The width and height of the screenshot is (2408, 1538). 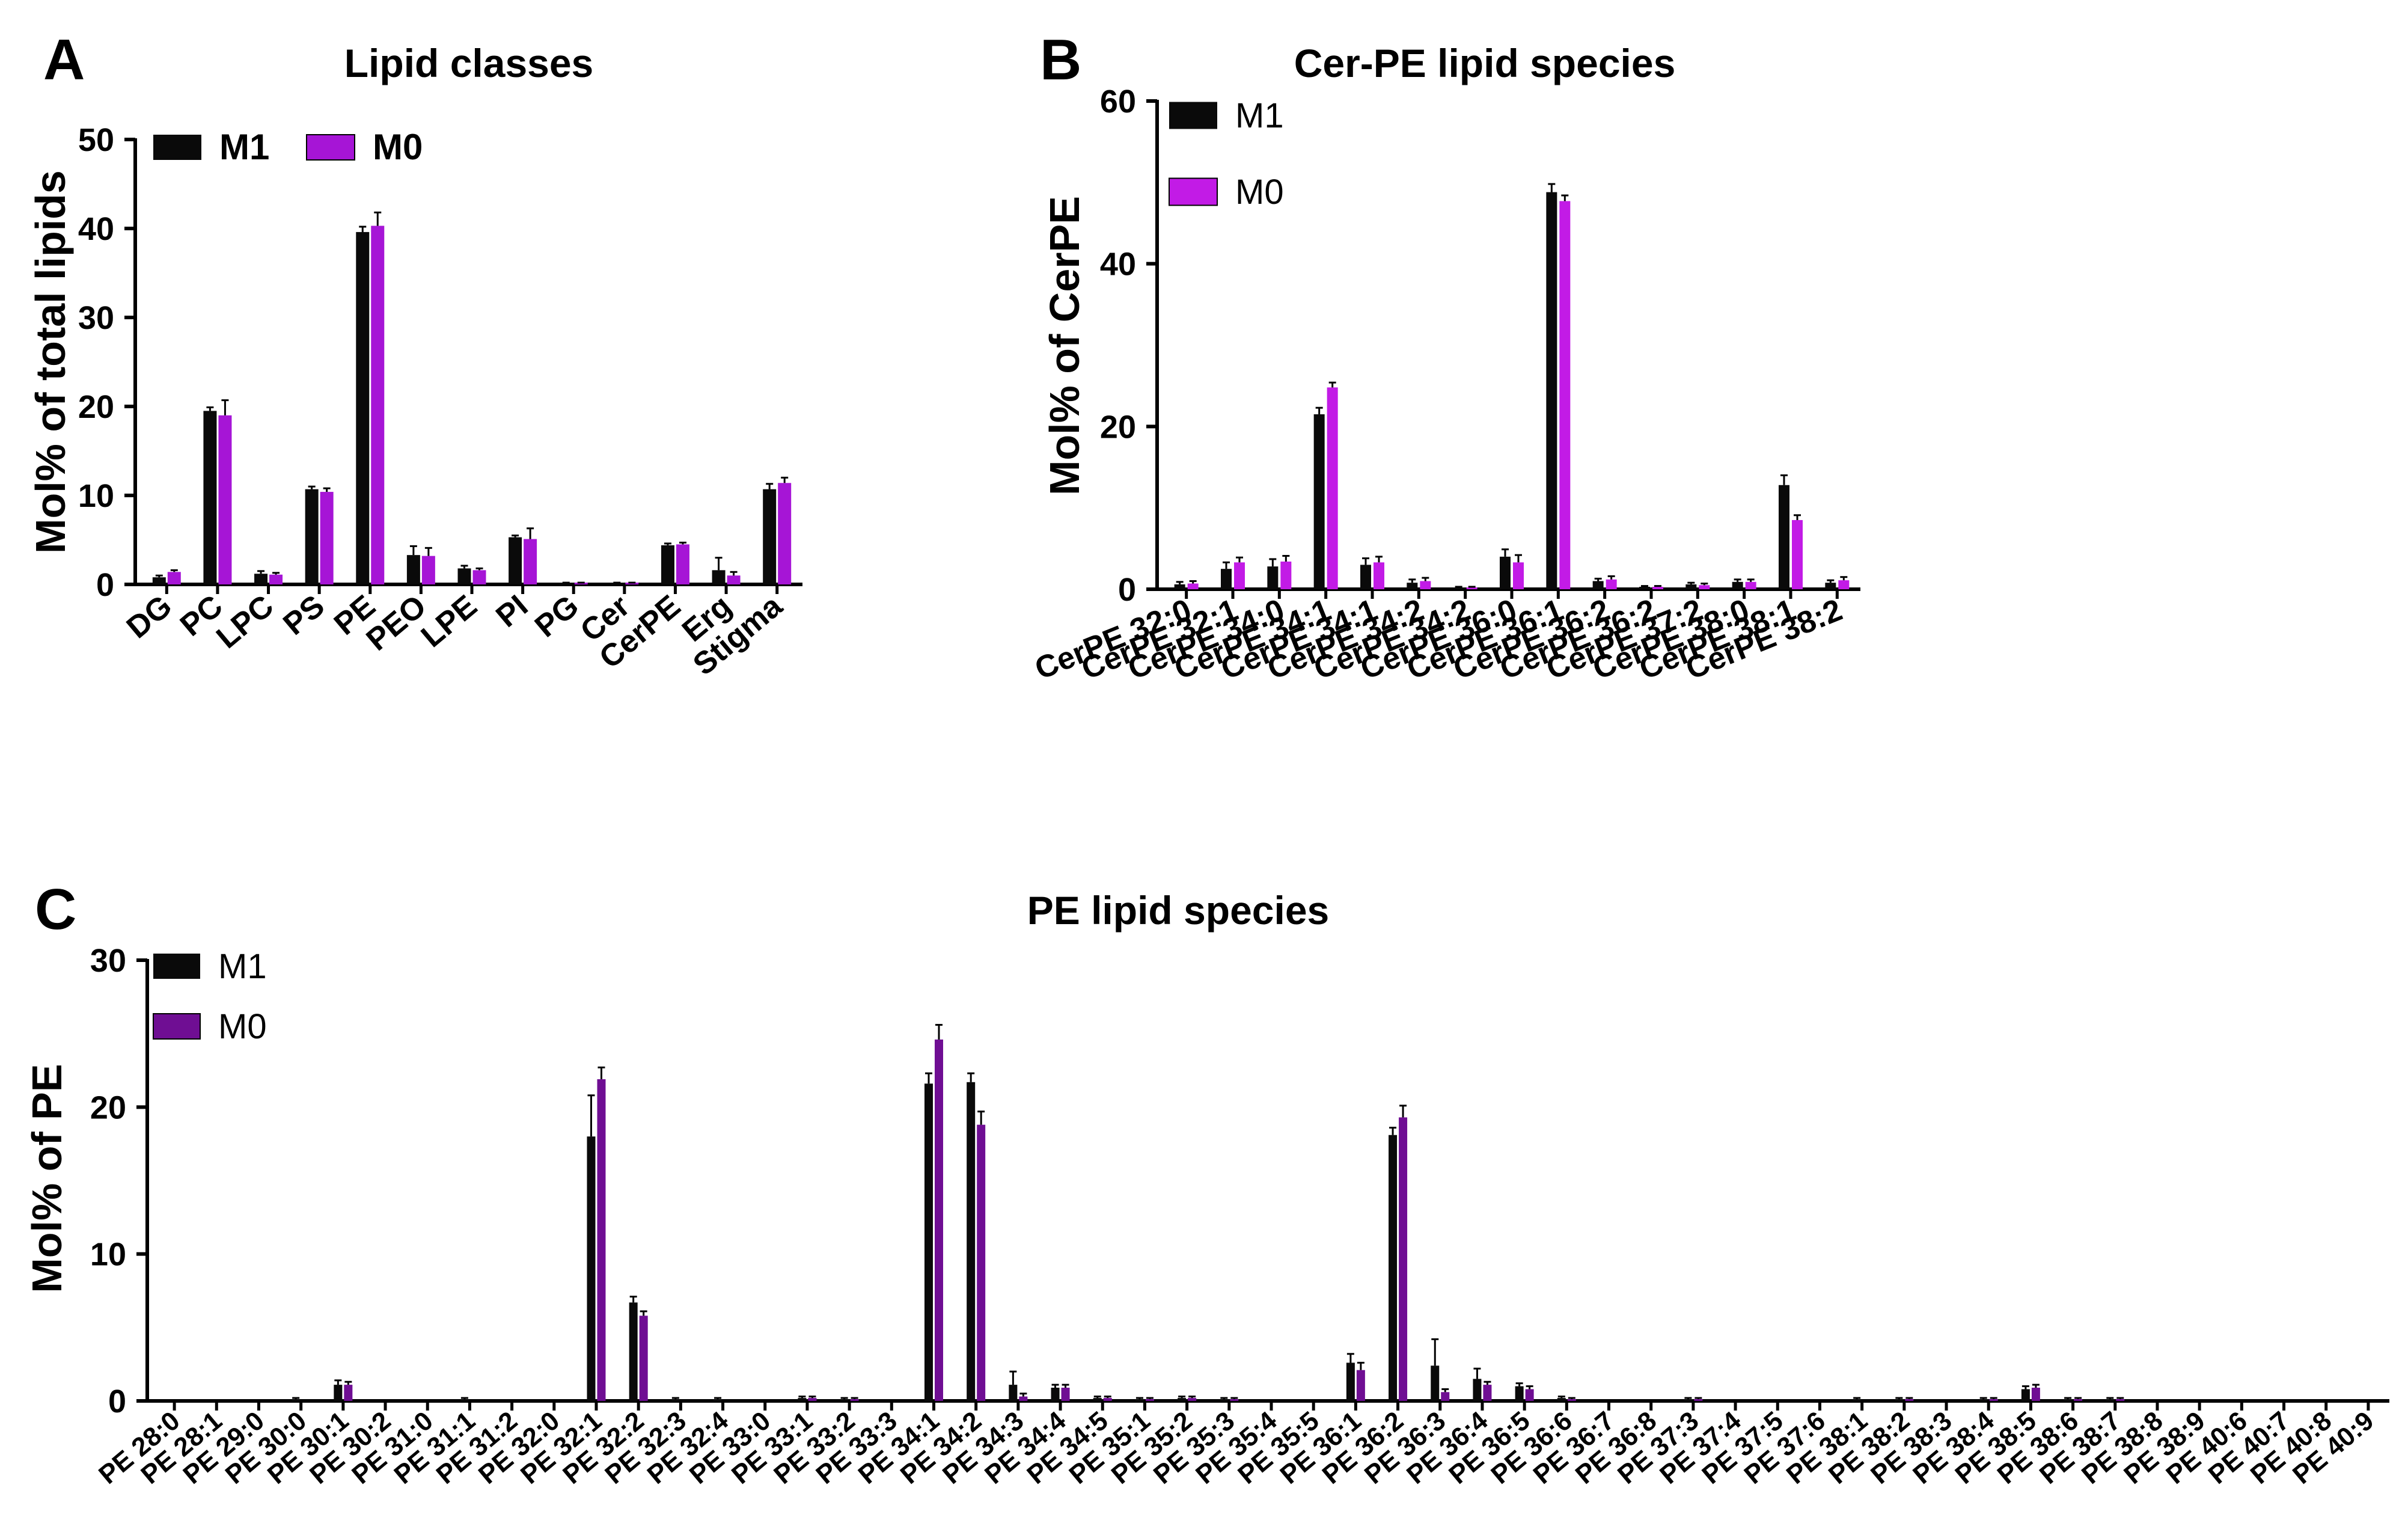 What do you see at coordinates (1118, 102) in the screenshot?
I see `y-tick-label: 60` at bounding box center [1118, 102].